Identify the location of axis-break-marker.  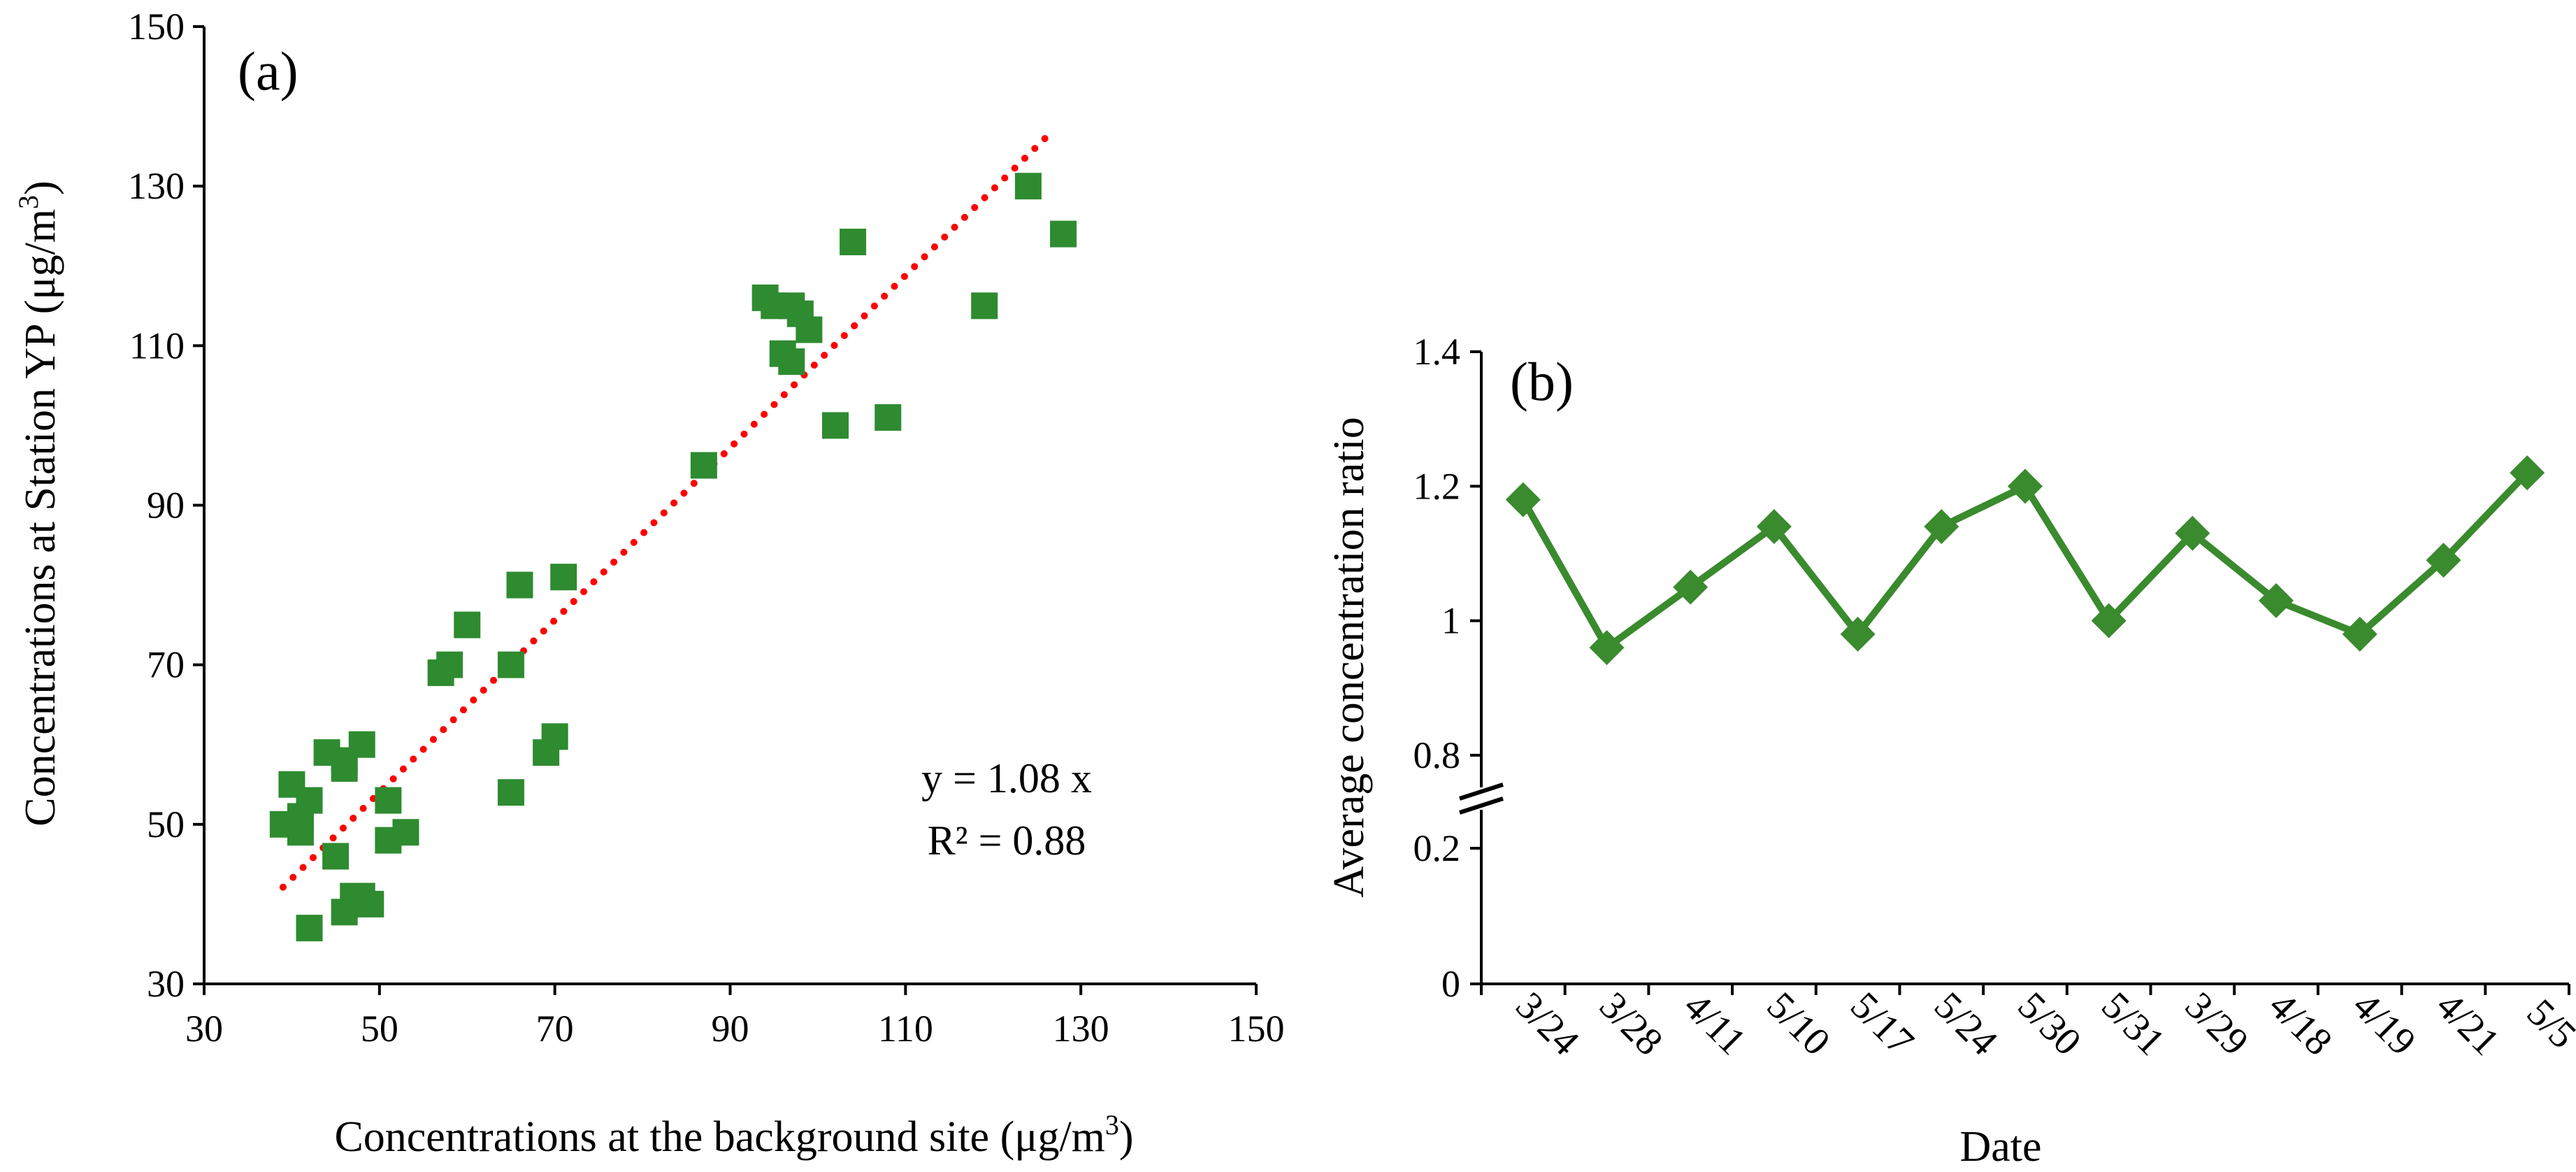
(1481, 798).